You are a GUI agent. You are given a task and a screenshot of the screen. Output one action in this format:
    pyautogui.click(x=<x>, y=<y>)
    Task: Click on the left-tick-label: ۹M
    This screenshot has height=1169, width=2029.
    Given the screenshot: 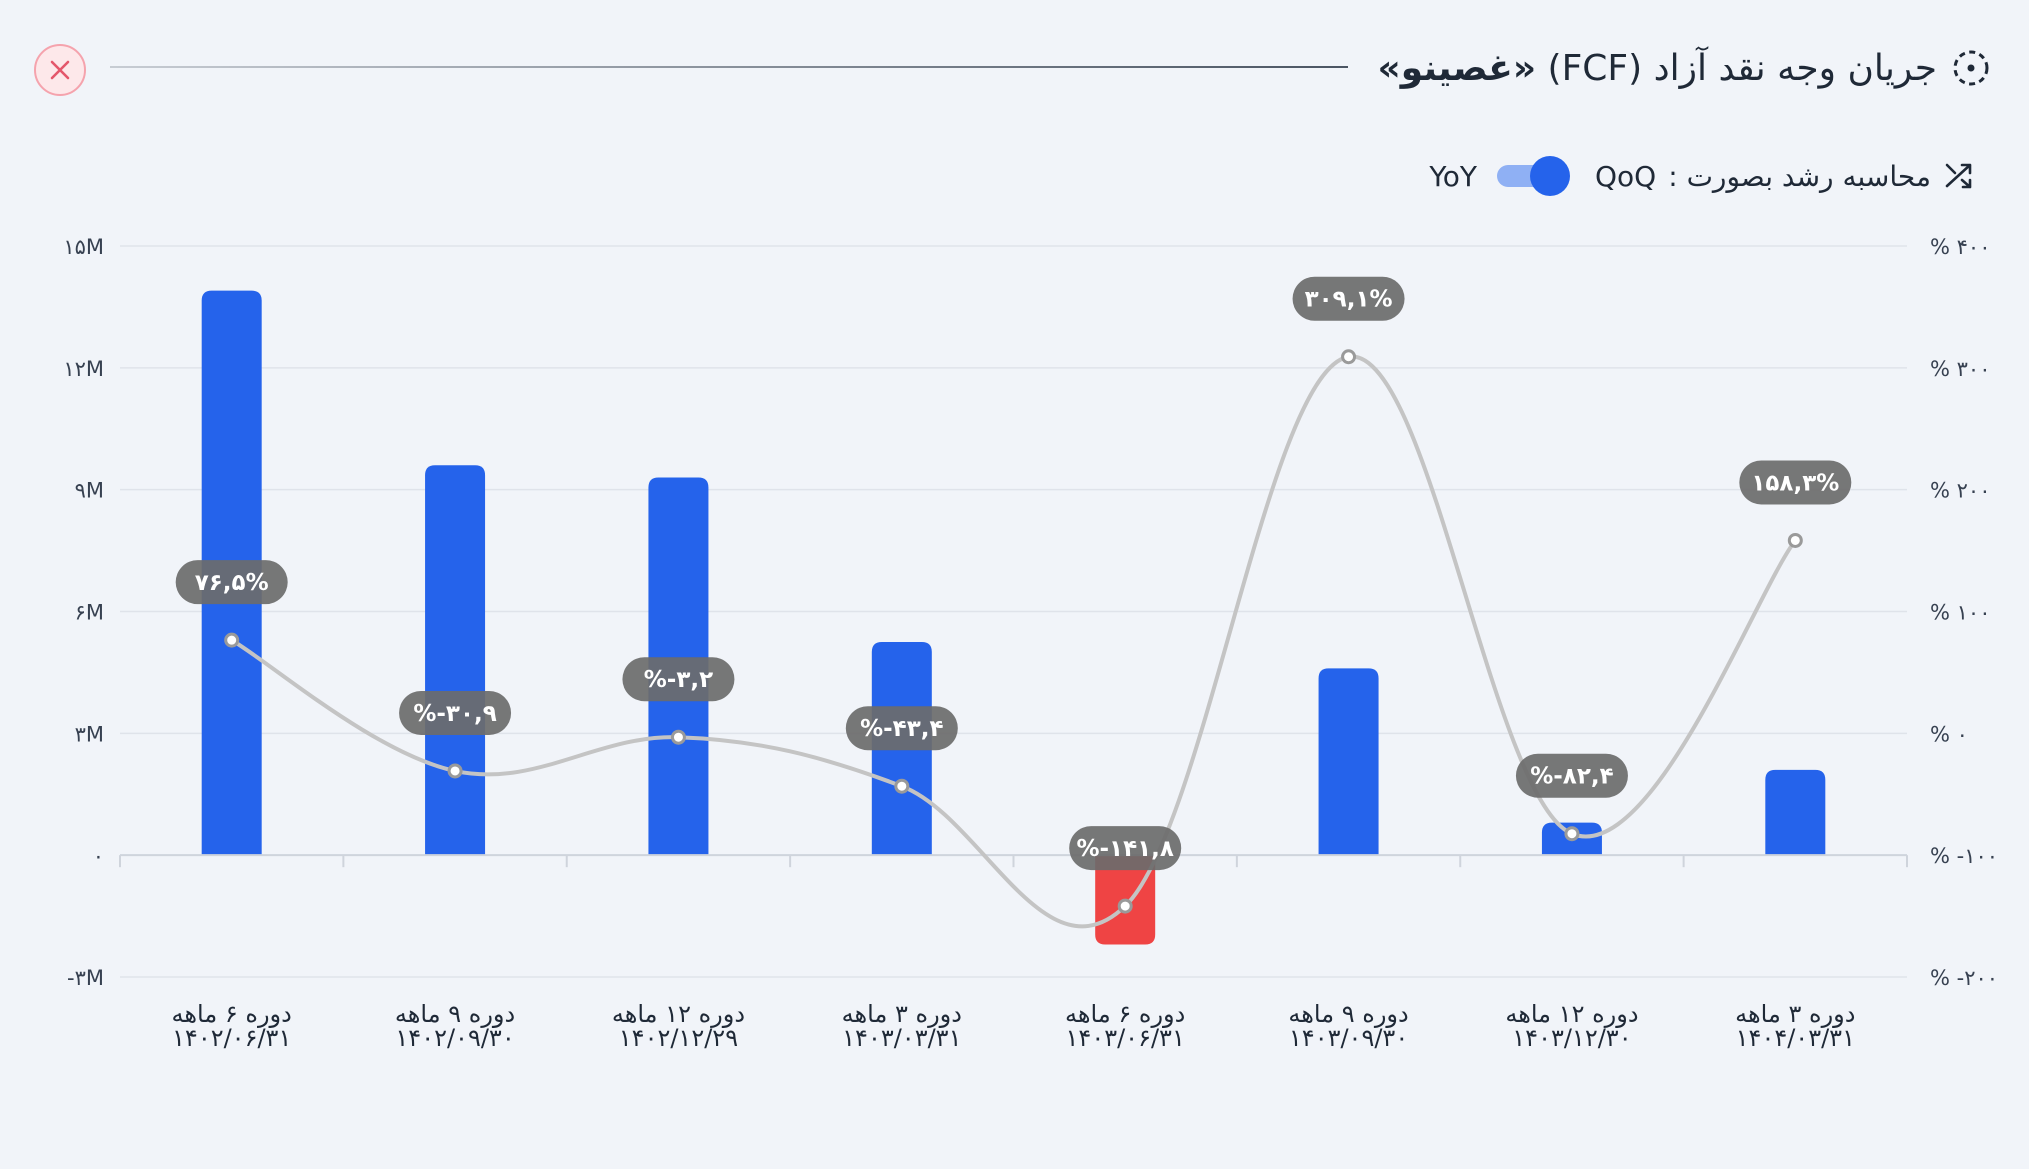 What is the action you would take?
    pyautogui.click(x=89, y=491)
    